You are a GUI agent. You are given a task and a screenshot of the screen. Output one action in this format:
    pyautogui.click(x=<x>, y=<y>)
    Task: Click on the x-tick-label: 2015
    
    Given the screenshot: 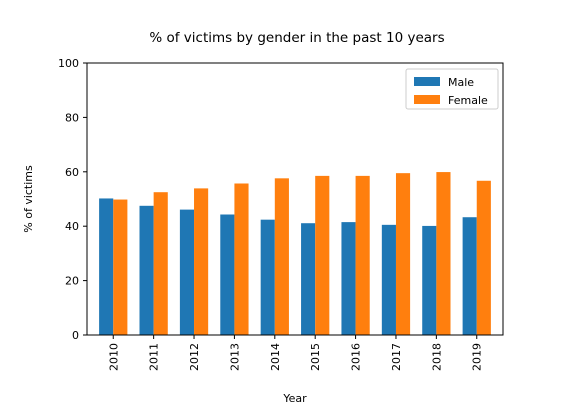 What is the action you would take?
    pyautogui.click(x=315, y=357)
    